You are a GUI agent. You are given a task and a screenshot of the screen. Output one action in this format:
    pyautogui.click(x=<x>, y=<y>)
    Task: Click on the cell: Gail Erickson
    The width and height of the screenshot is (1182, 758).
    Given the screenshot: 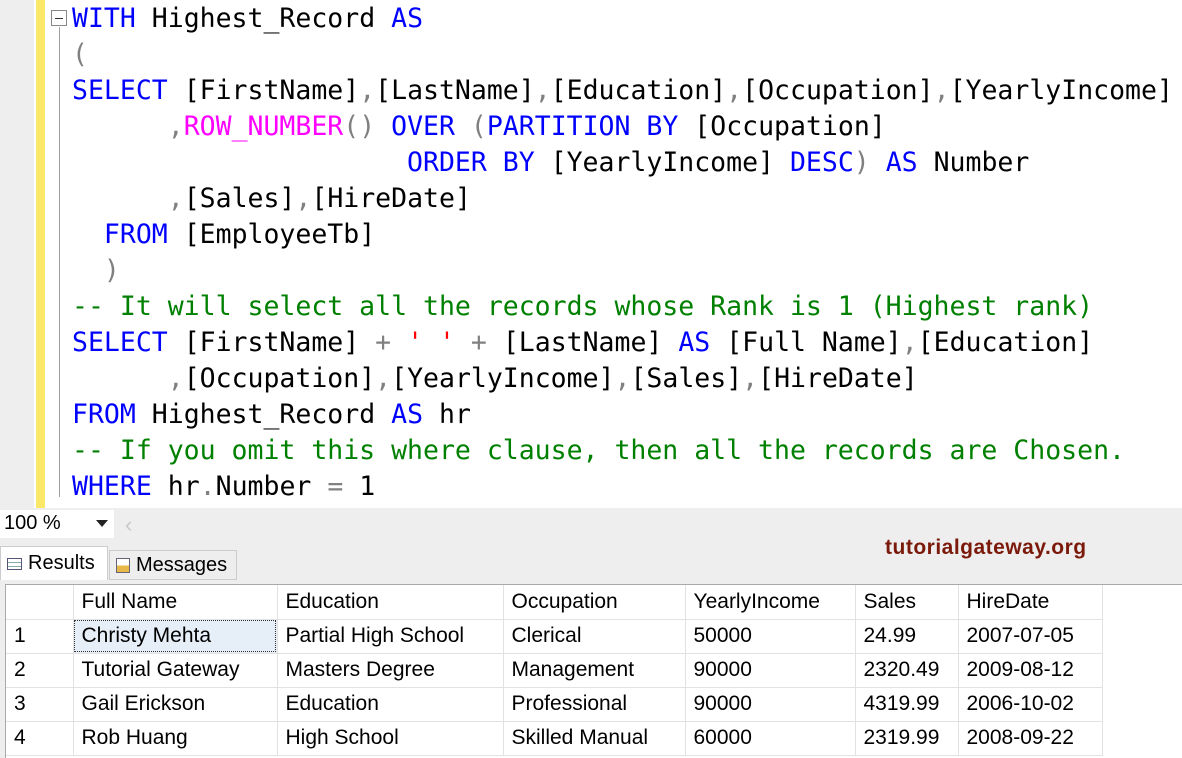 What is the action you would take?
    pyautogui.click(x=175, y=704)
    